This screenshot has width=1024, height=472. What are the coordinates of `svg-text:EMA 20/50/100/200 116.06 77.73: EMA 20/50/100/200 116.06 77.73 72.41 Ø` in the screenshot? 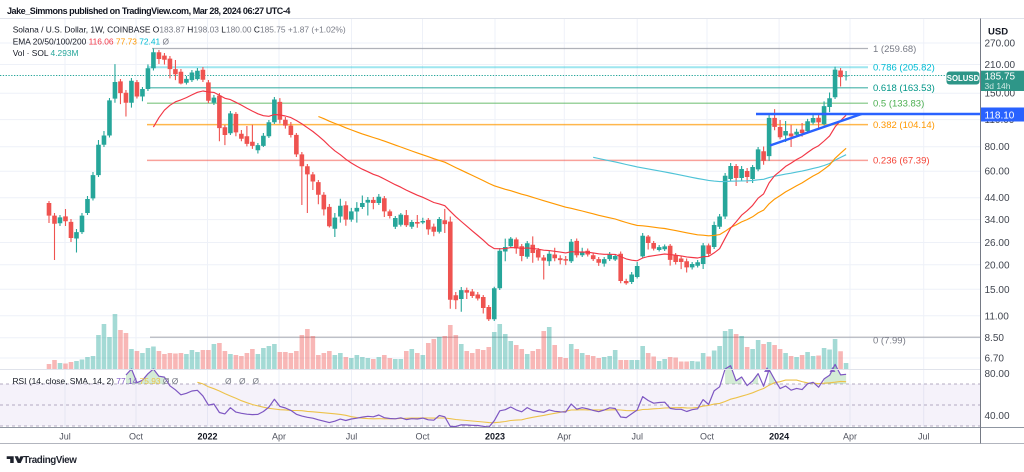 It's located at (91, 41).